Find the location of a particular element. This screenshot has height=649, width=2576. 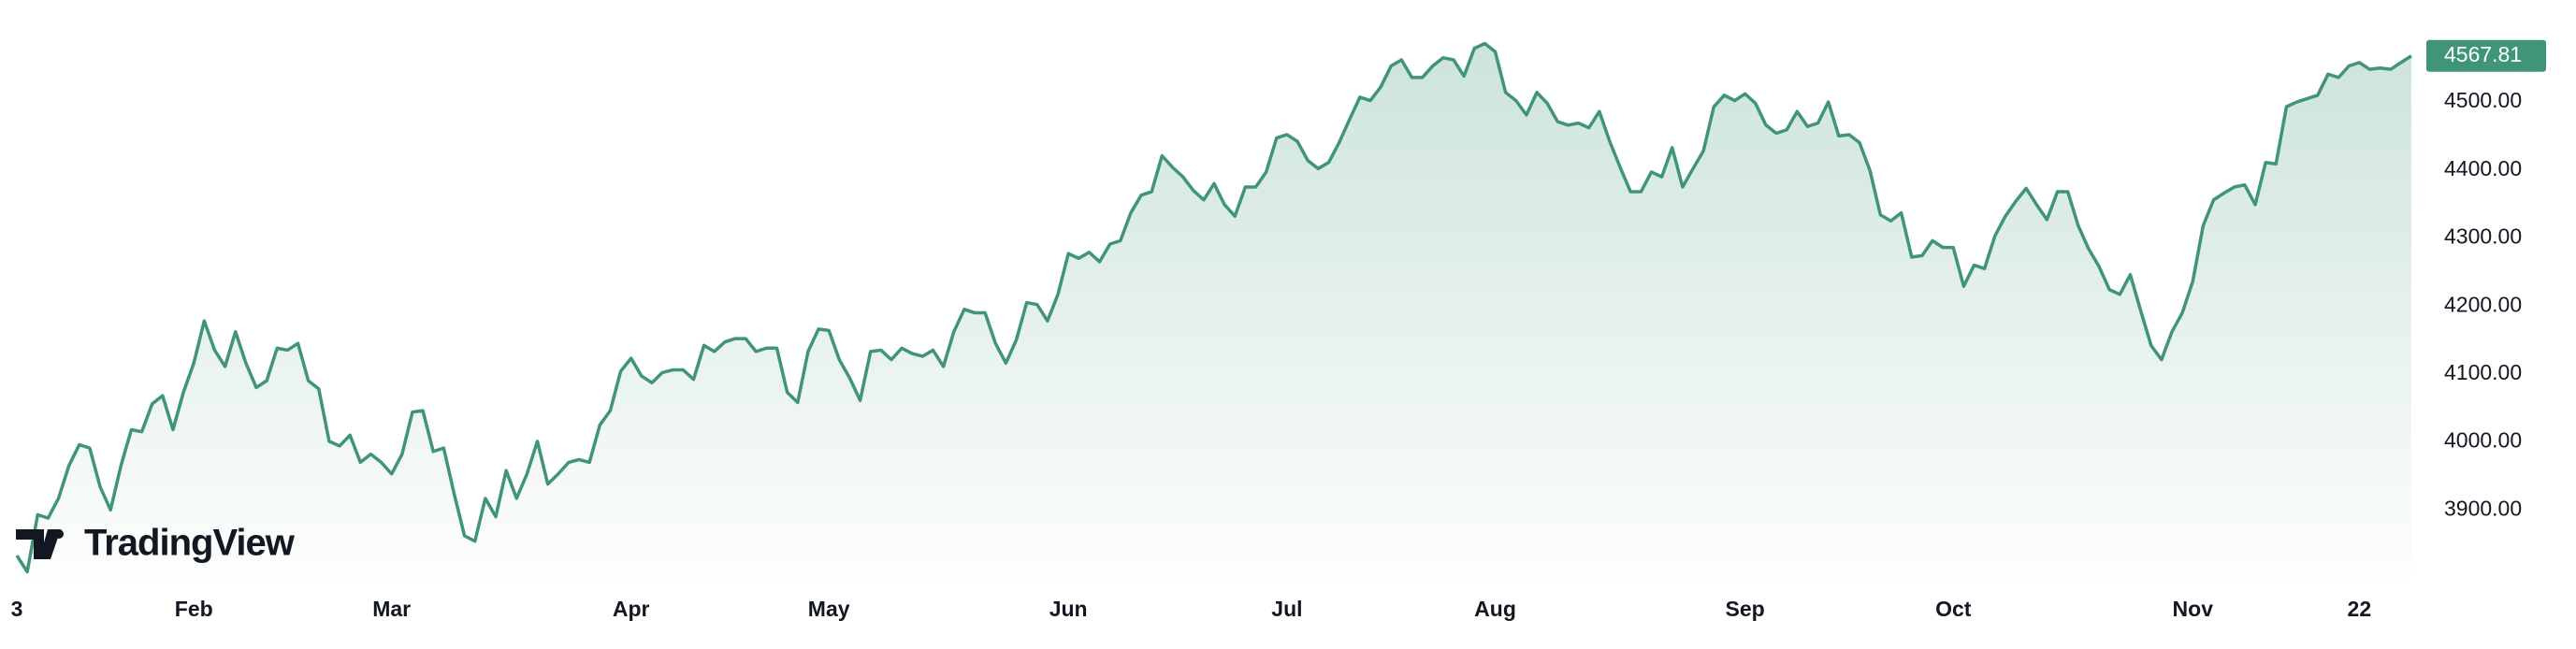

x-tick-label: Apr is located at coordinates (632, 609).